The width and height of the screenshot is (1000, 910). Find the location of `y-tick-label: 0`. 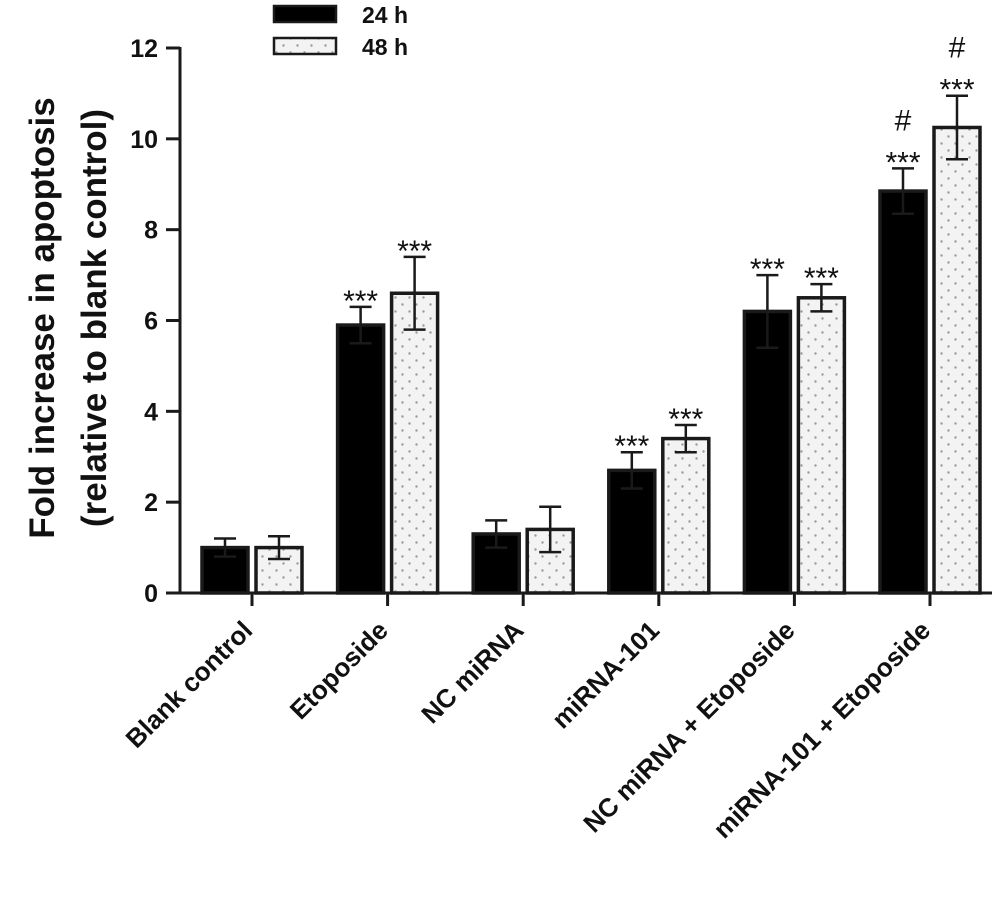

y-tick-label: 0 is located at coordinates (151, 594).